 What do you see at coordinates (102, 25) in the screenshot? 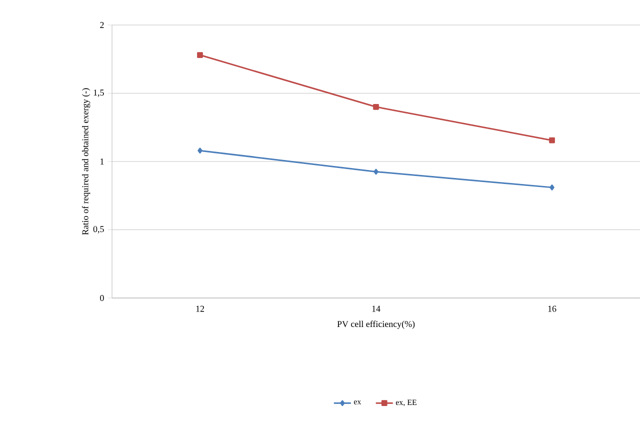
I see `y-tick-label: 2` at bounding box center [102, 25].